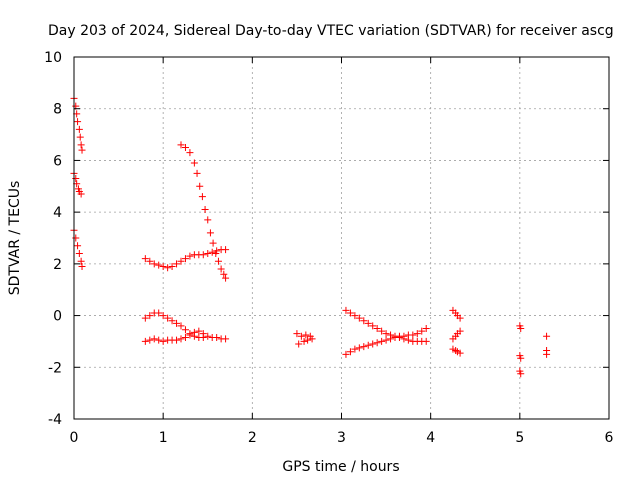  Describe the element at coordinates (55, 368) in the screenshot. I see `y-tick-label: -2` at that location.